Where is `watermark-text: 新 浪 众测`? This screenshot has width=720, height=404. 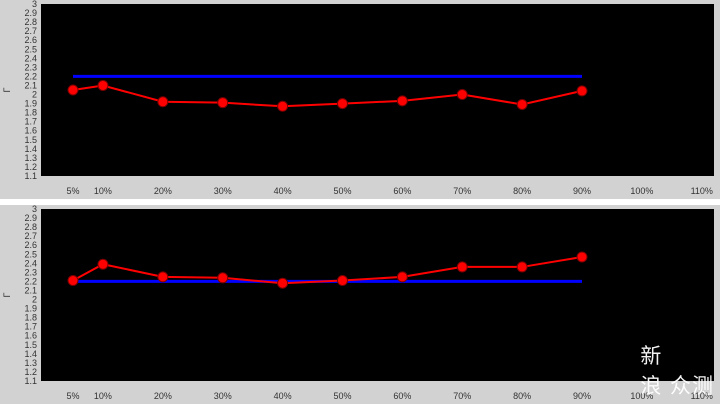
watermark-text: 新 浪 众测 is located at coordinates (677, 371).